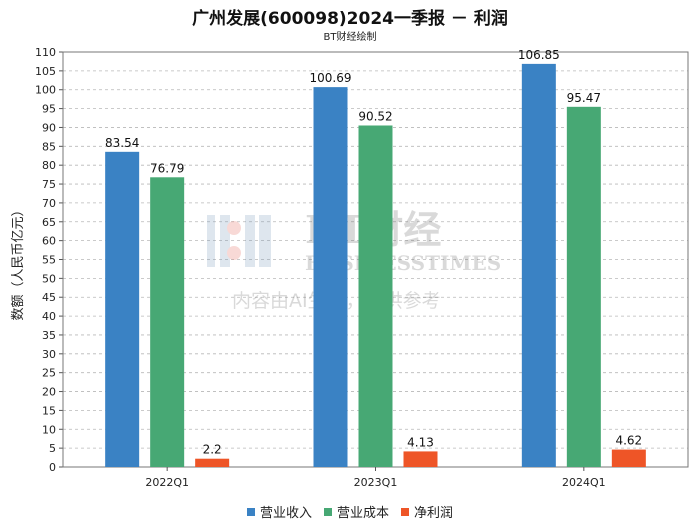 This screenshot has height=524, width=700. What do you see at coordinates (167, 482) in the screenshot?
I see `x-tick-label: 2022Q1` at bounding box center [167, 482].